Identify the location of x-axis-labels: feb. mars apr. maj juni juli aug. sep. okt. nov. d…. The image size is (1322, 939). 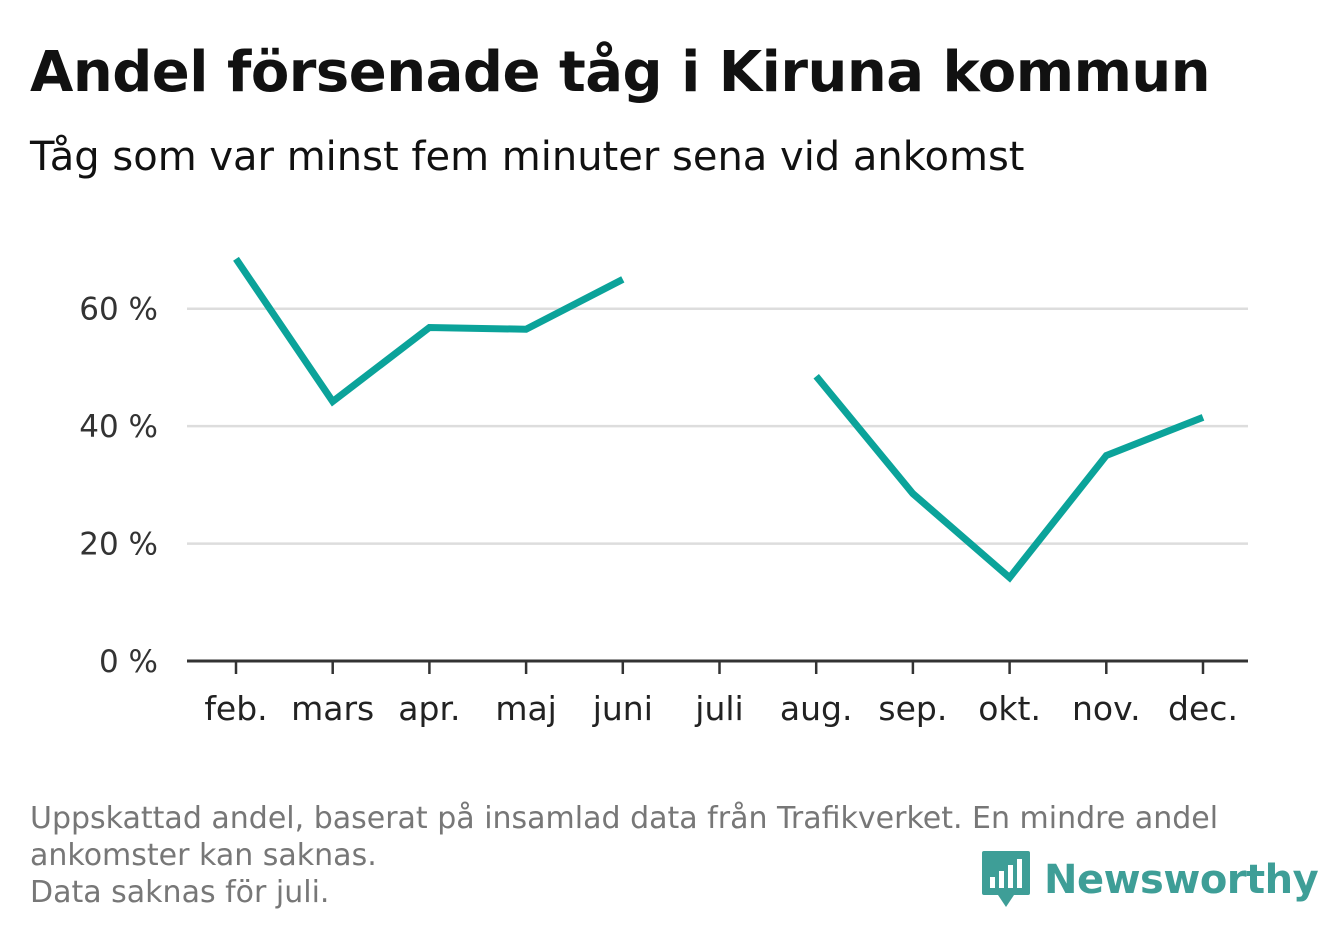
(721, 708).